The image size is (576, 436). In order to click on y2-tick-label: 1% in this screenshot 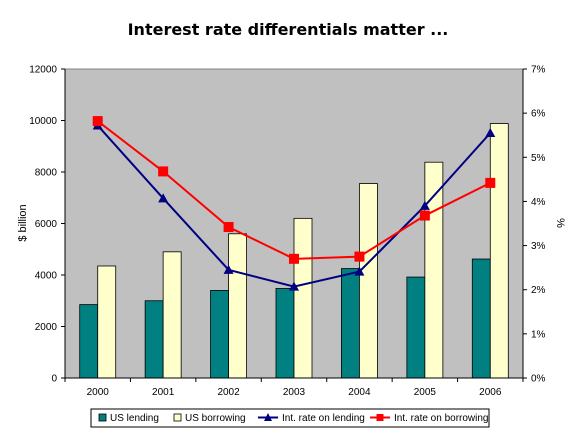, I will do `click(538, 334)`.